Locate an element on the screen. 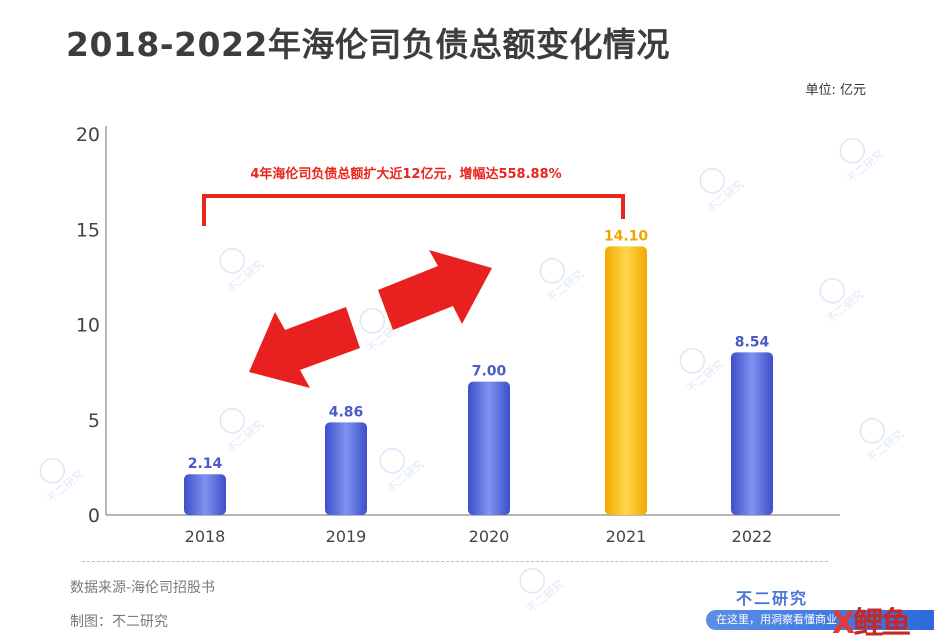  chart-credit: 制图：不二研究 is located at coordinates (119, 622).